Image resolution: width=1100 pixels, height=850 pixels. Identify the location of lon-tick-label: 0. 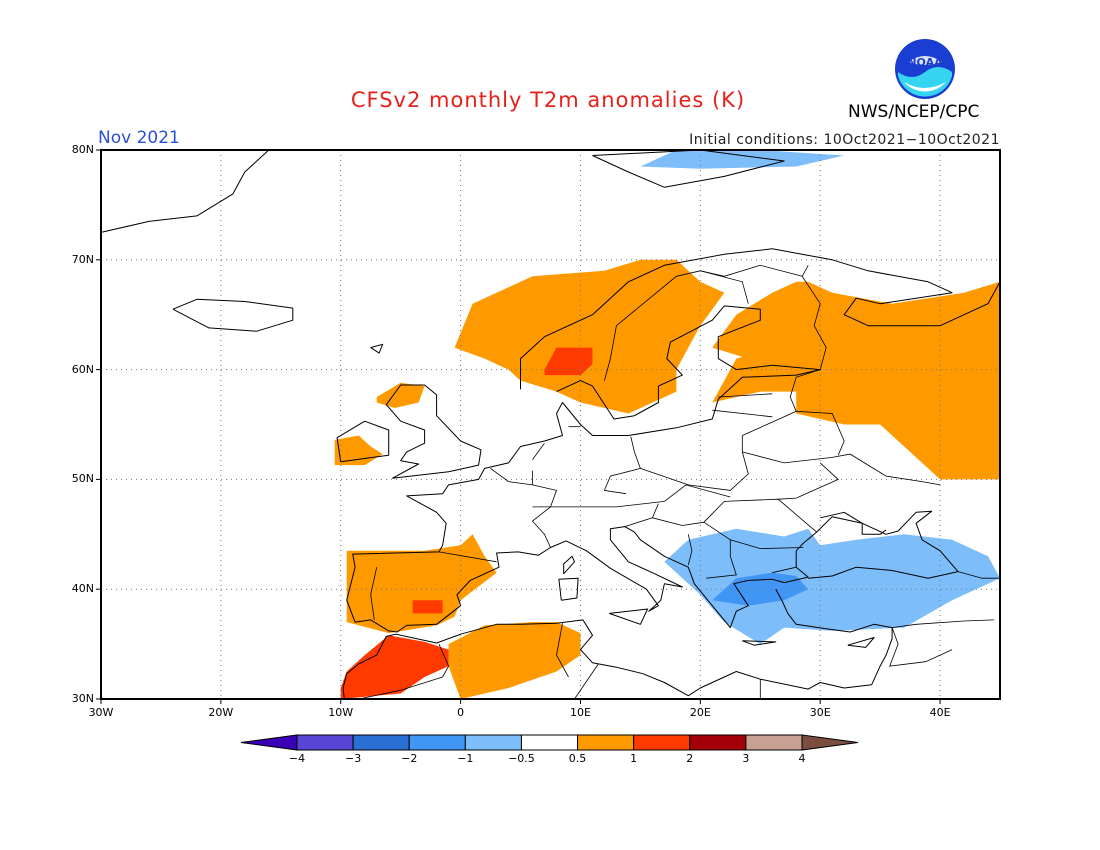
(461, 712).